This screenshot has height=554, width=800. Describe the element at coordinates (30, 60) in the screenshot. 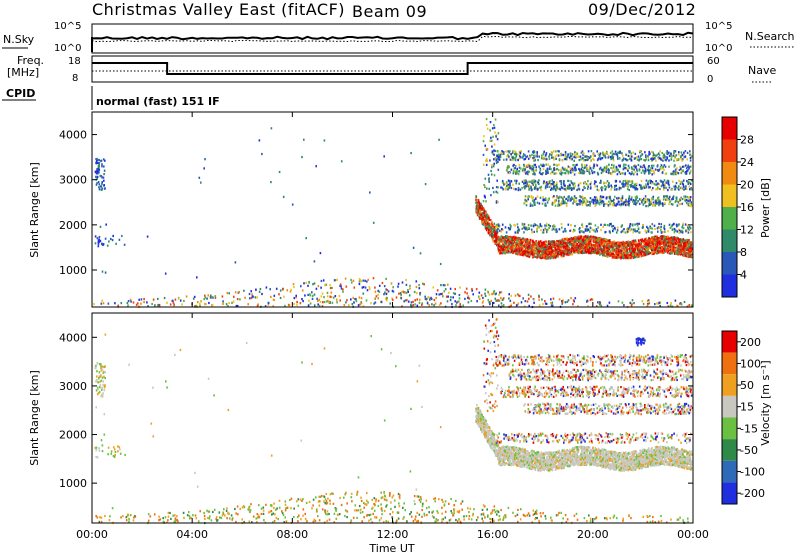

I see `freq-label: Freq.` at that location.